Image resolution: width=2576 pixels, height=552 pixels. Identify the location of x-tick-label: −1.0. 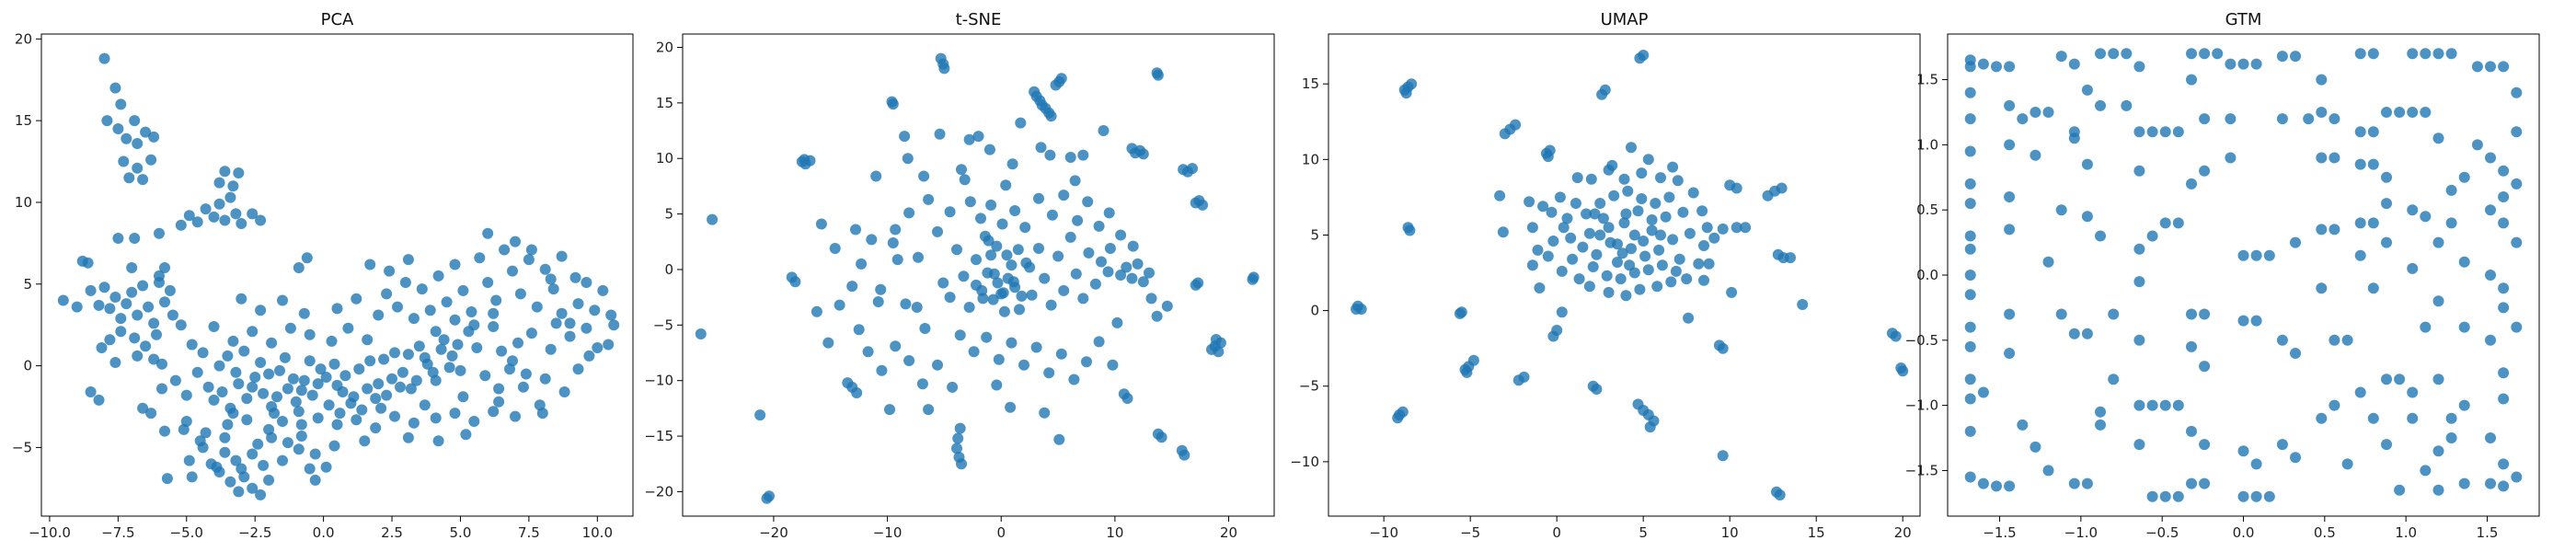
(2081, 532).